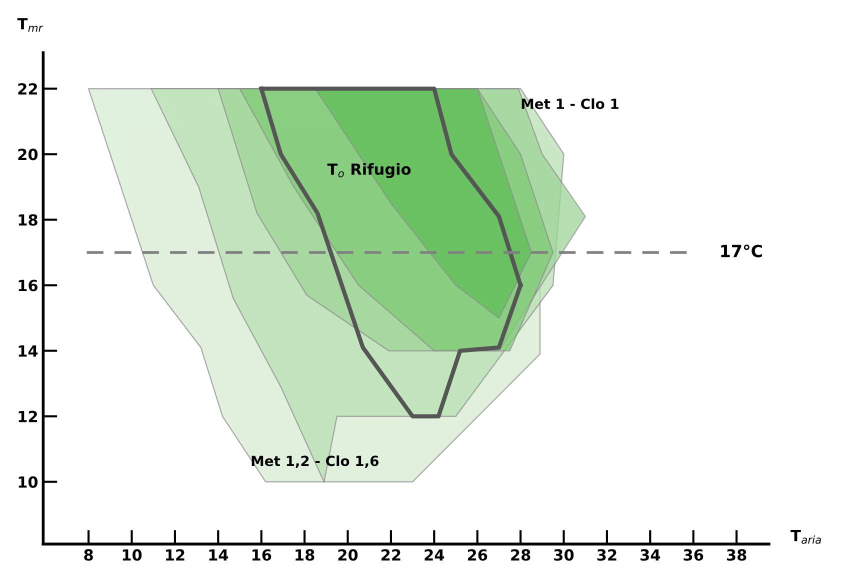 The image size is (864, 585). I want to click on x-tick-label: 18, so click(305, 555).